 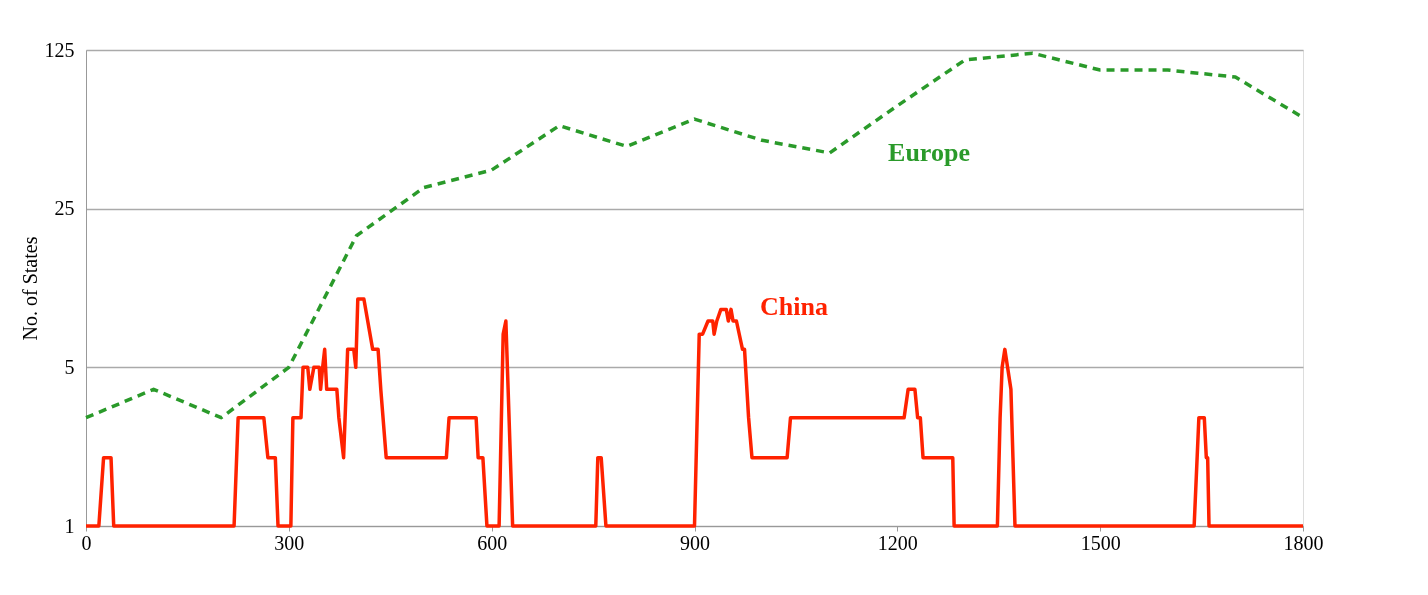 What do you see at coordinates (897, 542) in the screenshot?
I see `x-tick-label: 1200` at bounding box center [897, 542].